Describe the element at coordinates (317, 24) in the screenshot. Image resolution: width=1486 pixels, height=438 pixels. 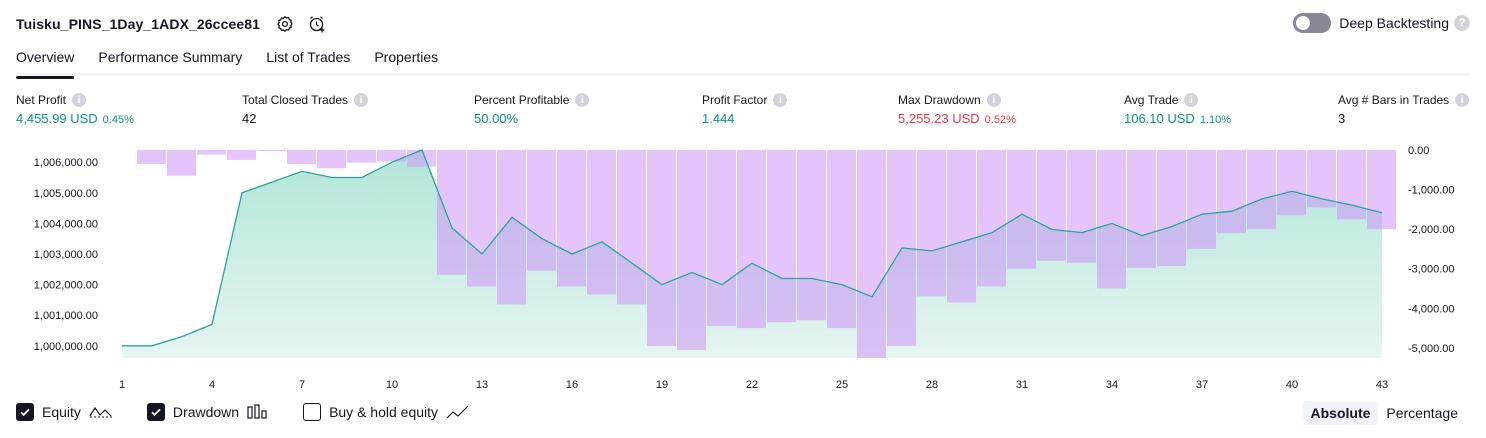
I see `add-alert-clock-icon` at that location.